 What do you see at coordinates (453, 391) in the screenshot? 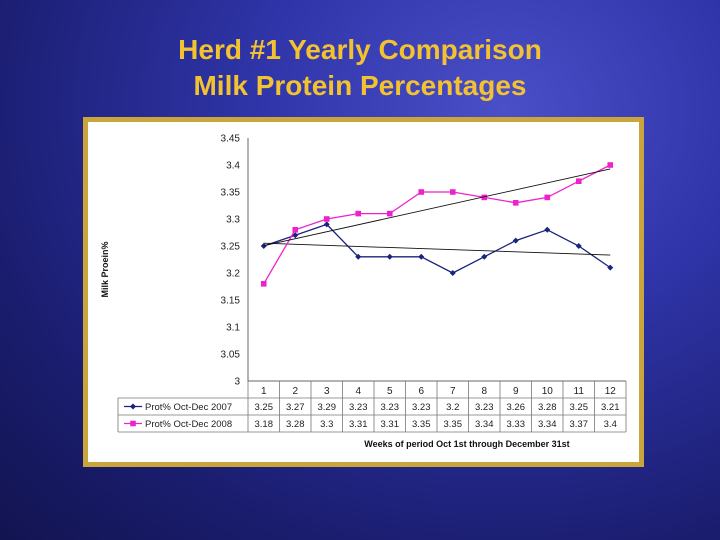
I see `x-tick-label: 7` at bounding box center [453, 391].